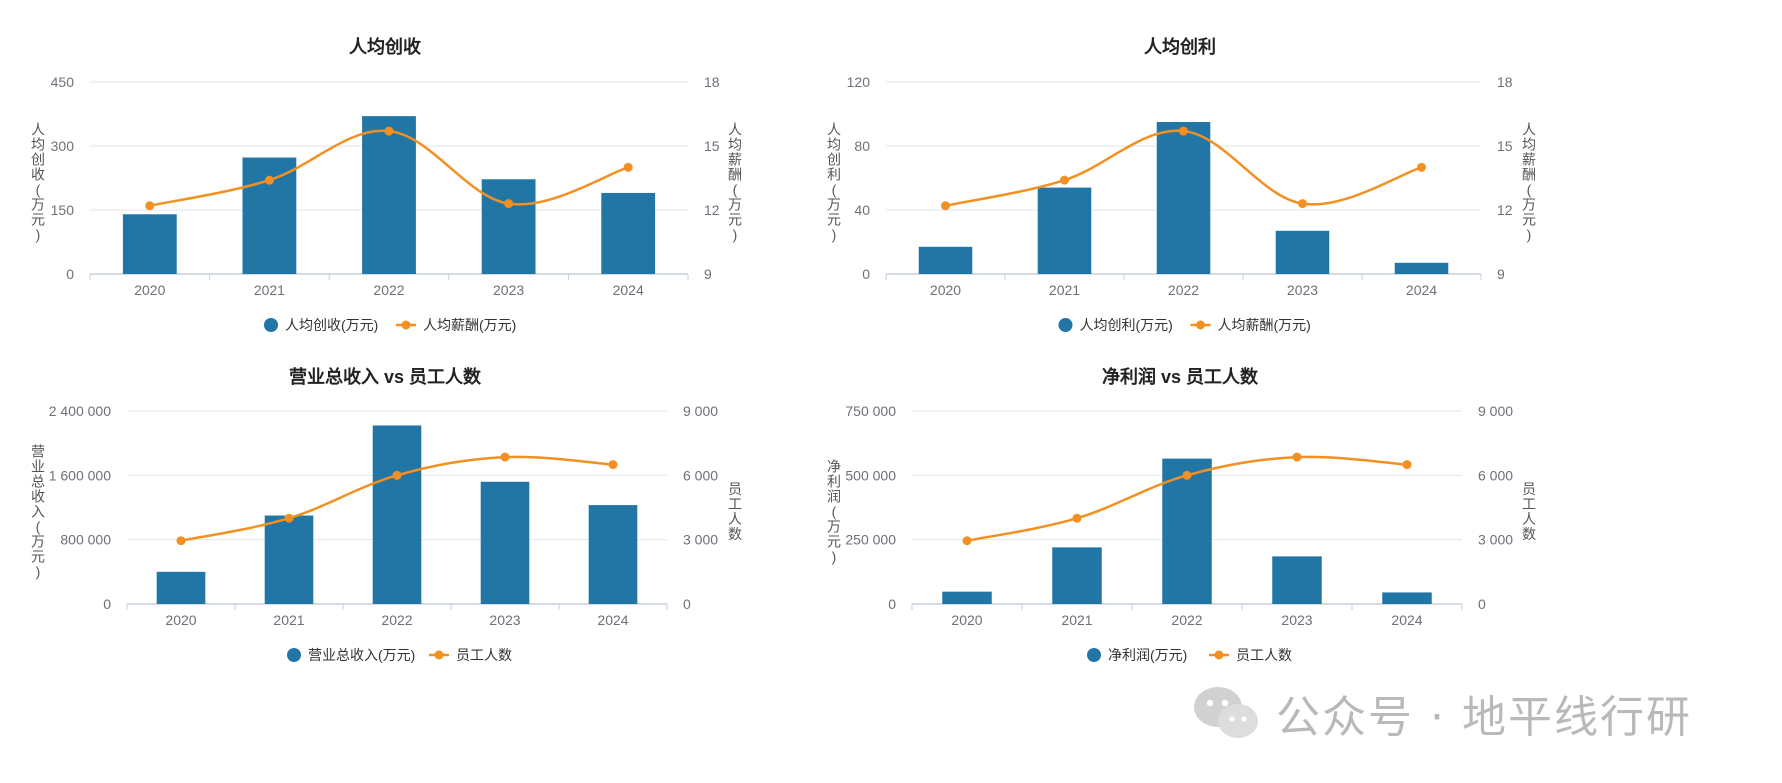 This screenshot has width=1782, height=783. Describe the element at coordinates (862, 146) in the screenshot. I see `left-tick-label: 80` at that location.